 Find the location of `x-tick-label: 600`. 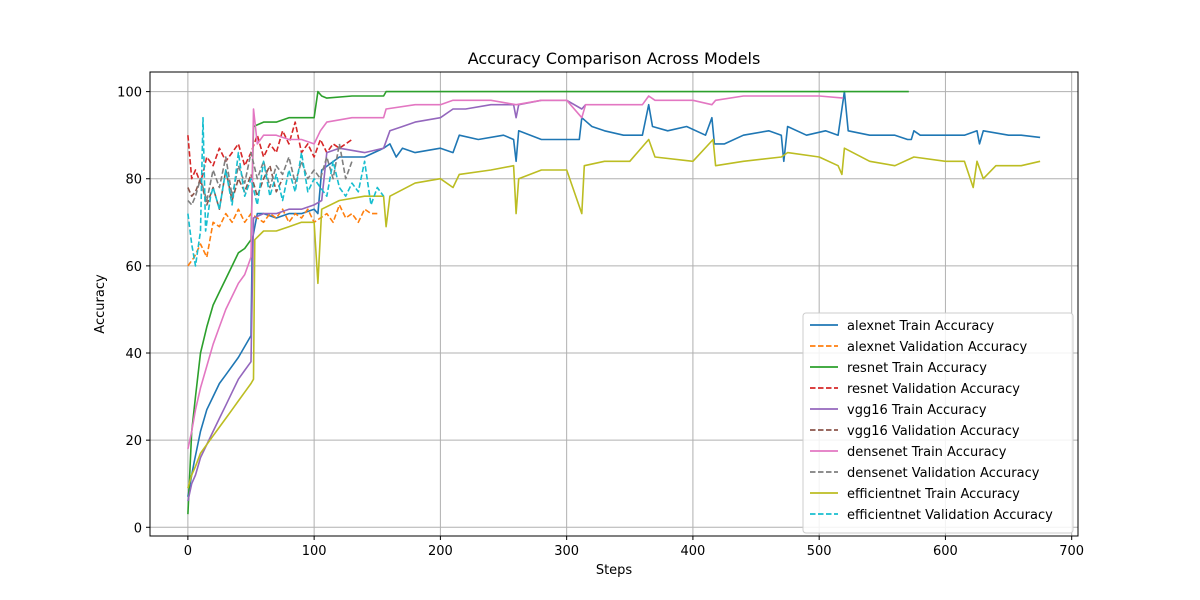

x-tick-label: 600 is located at coordinates (945, 551).